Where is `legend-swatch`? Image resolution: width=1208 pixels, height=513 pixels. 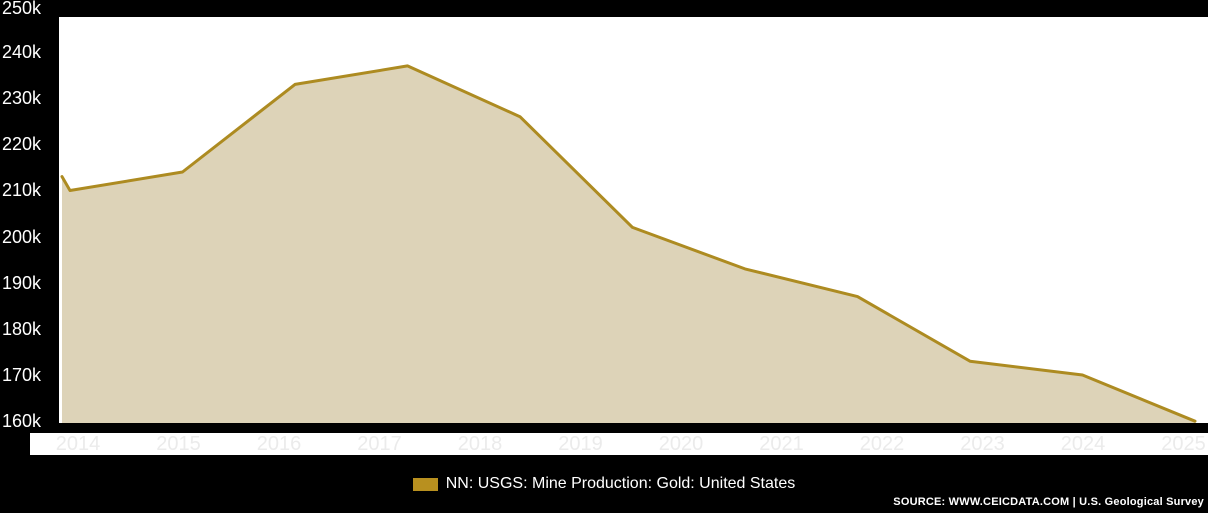 legend-swatch is located at coordinates (425, 484).